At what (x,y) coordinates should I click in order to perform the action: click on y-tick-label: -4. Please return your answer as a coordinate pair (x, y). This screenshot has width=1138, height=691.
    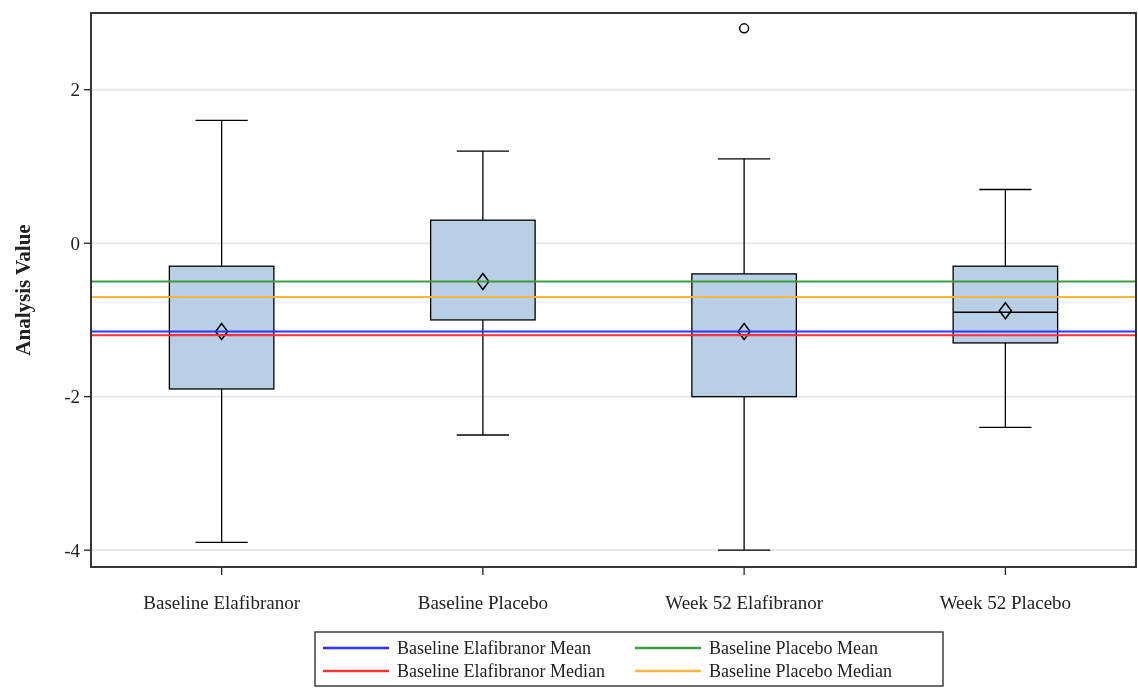
    Looking at the image, I should click on (72, 550).